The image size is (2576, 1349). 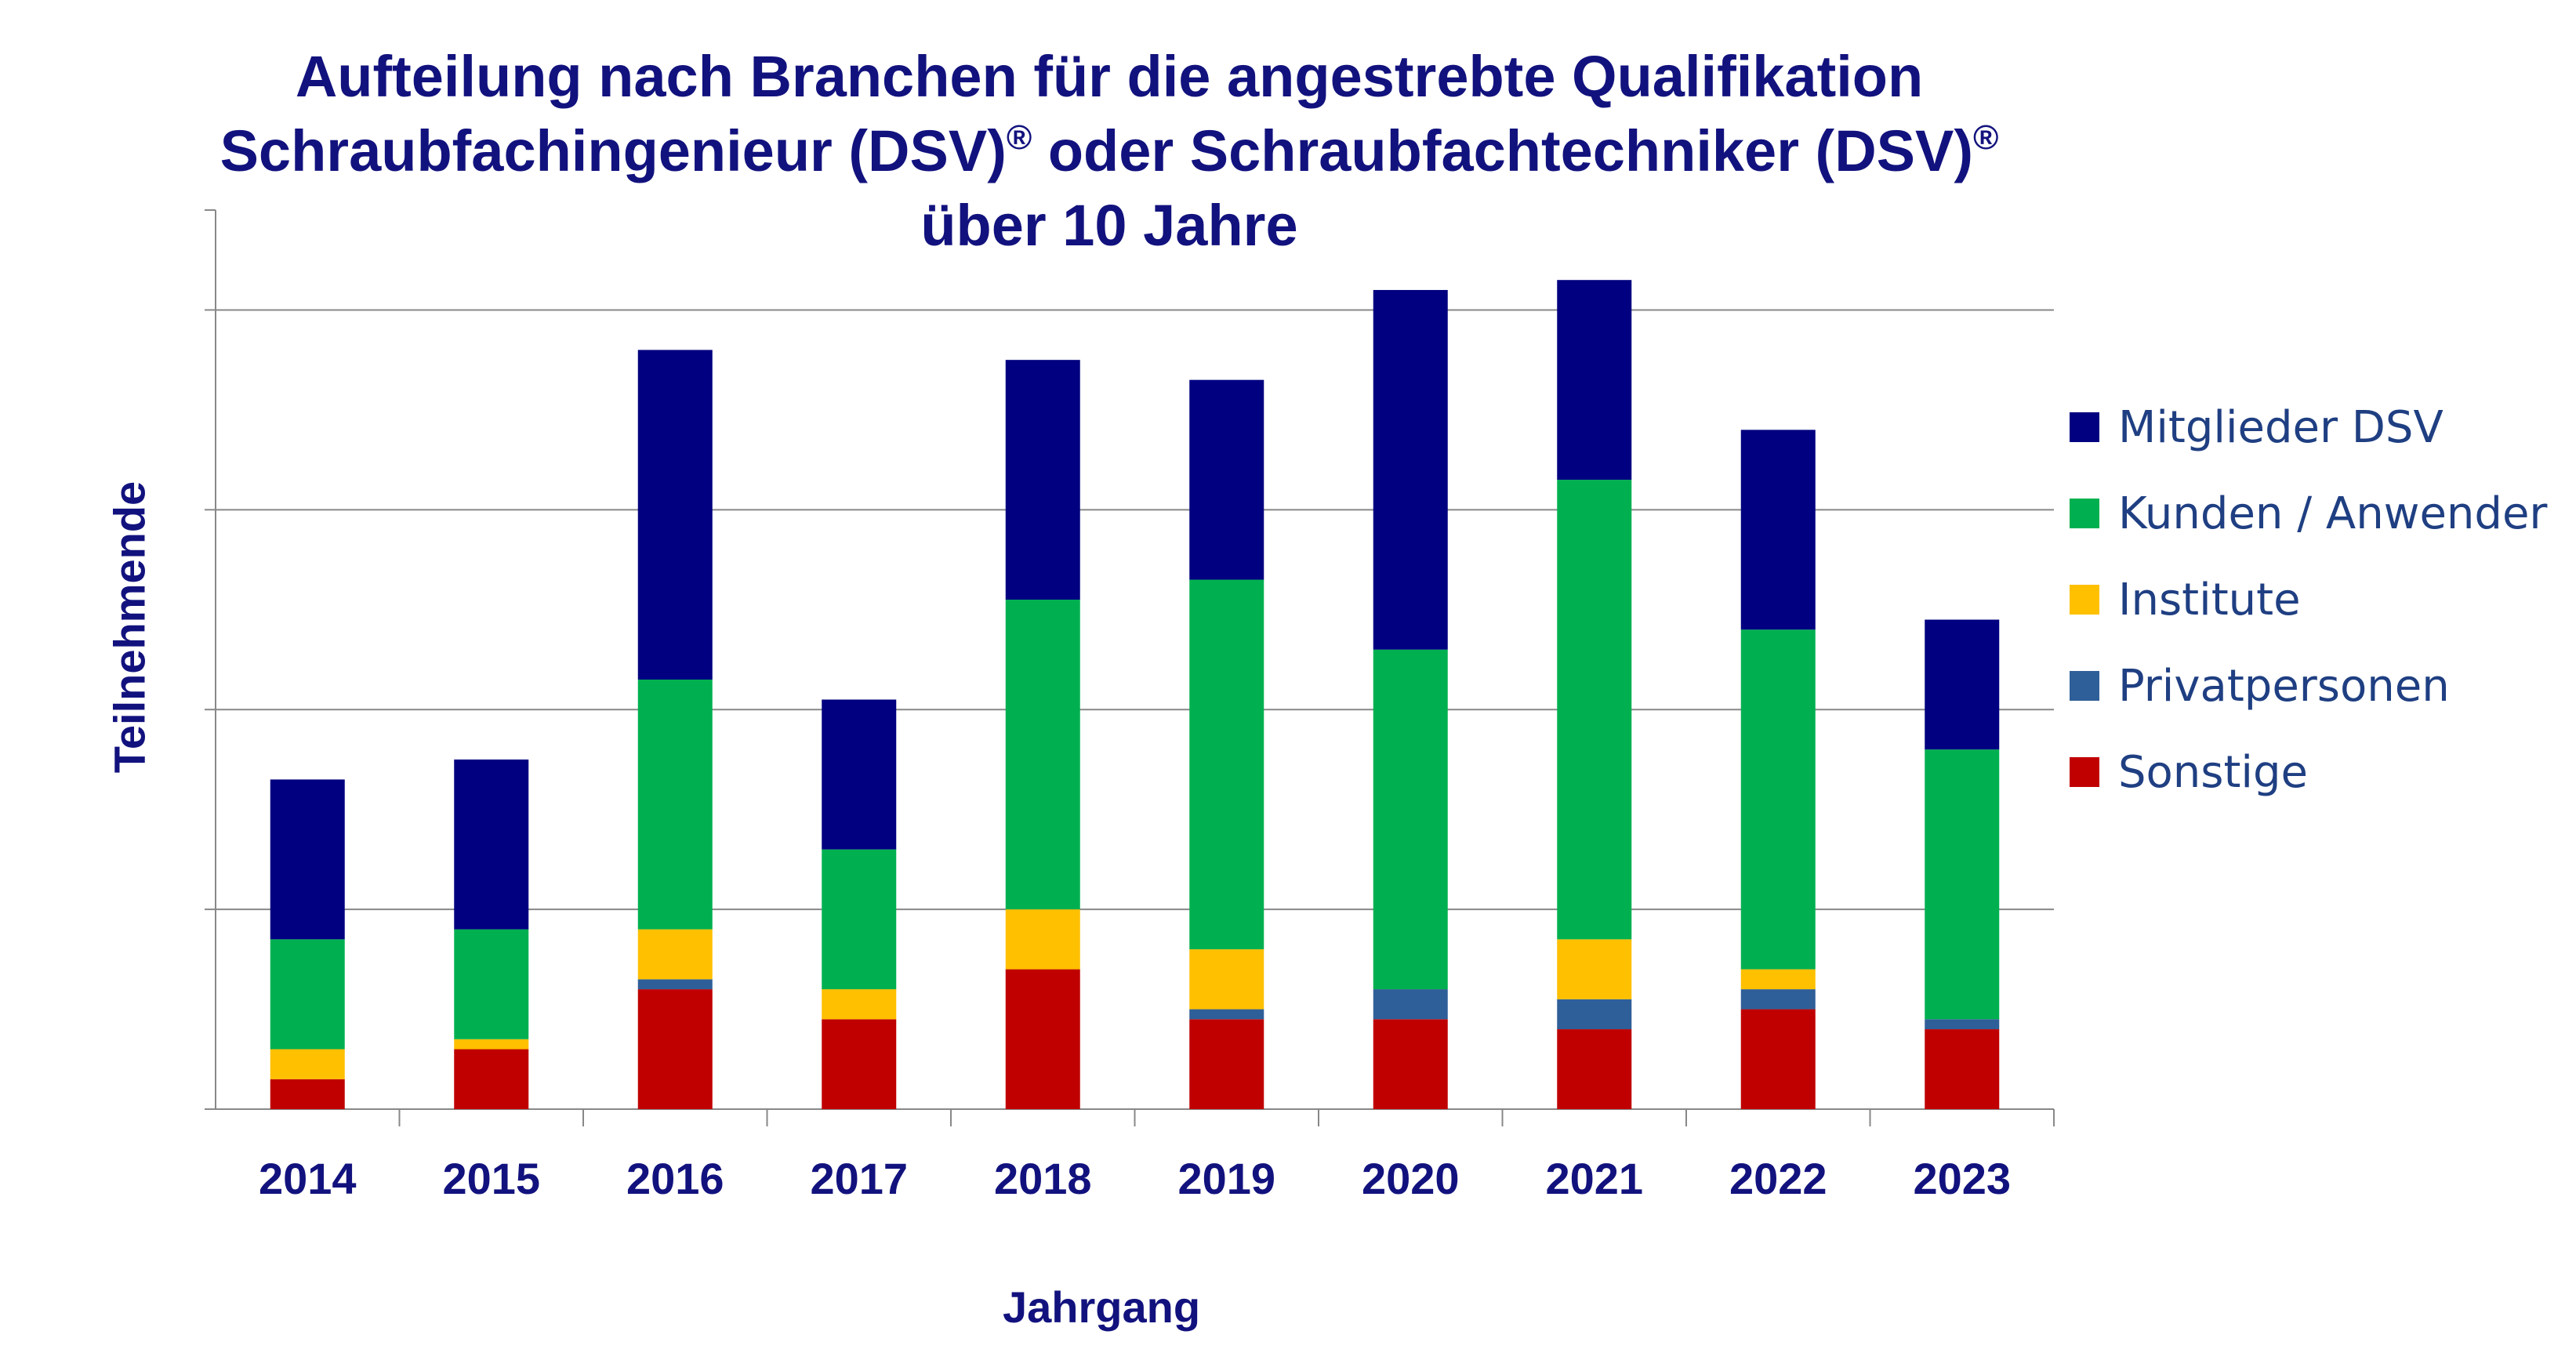 I want to click on legend-label: Sonstige, so click(x=2213, y=772).